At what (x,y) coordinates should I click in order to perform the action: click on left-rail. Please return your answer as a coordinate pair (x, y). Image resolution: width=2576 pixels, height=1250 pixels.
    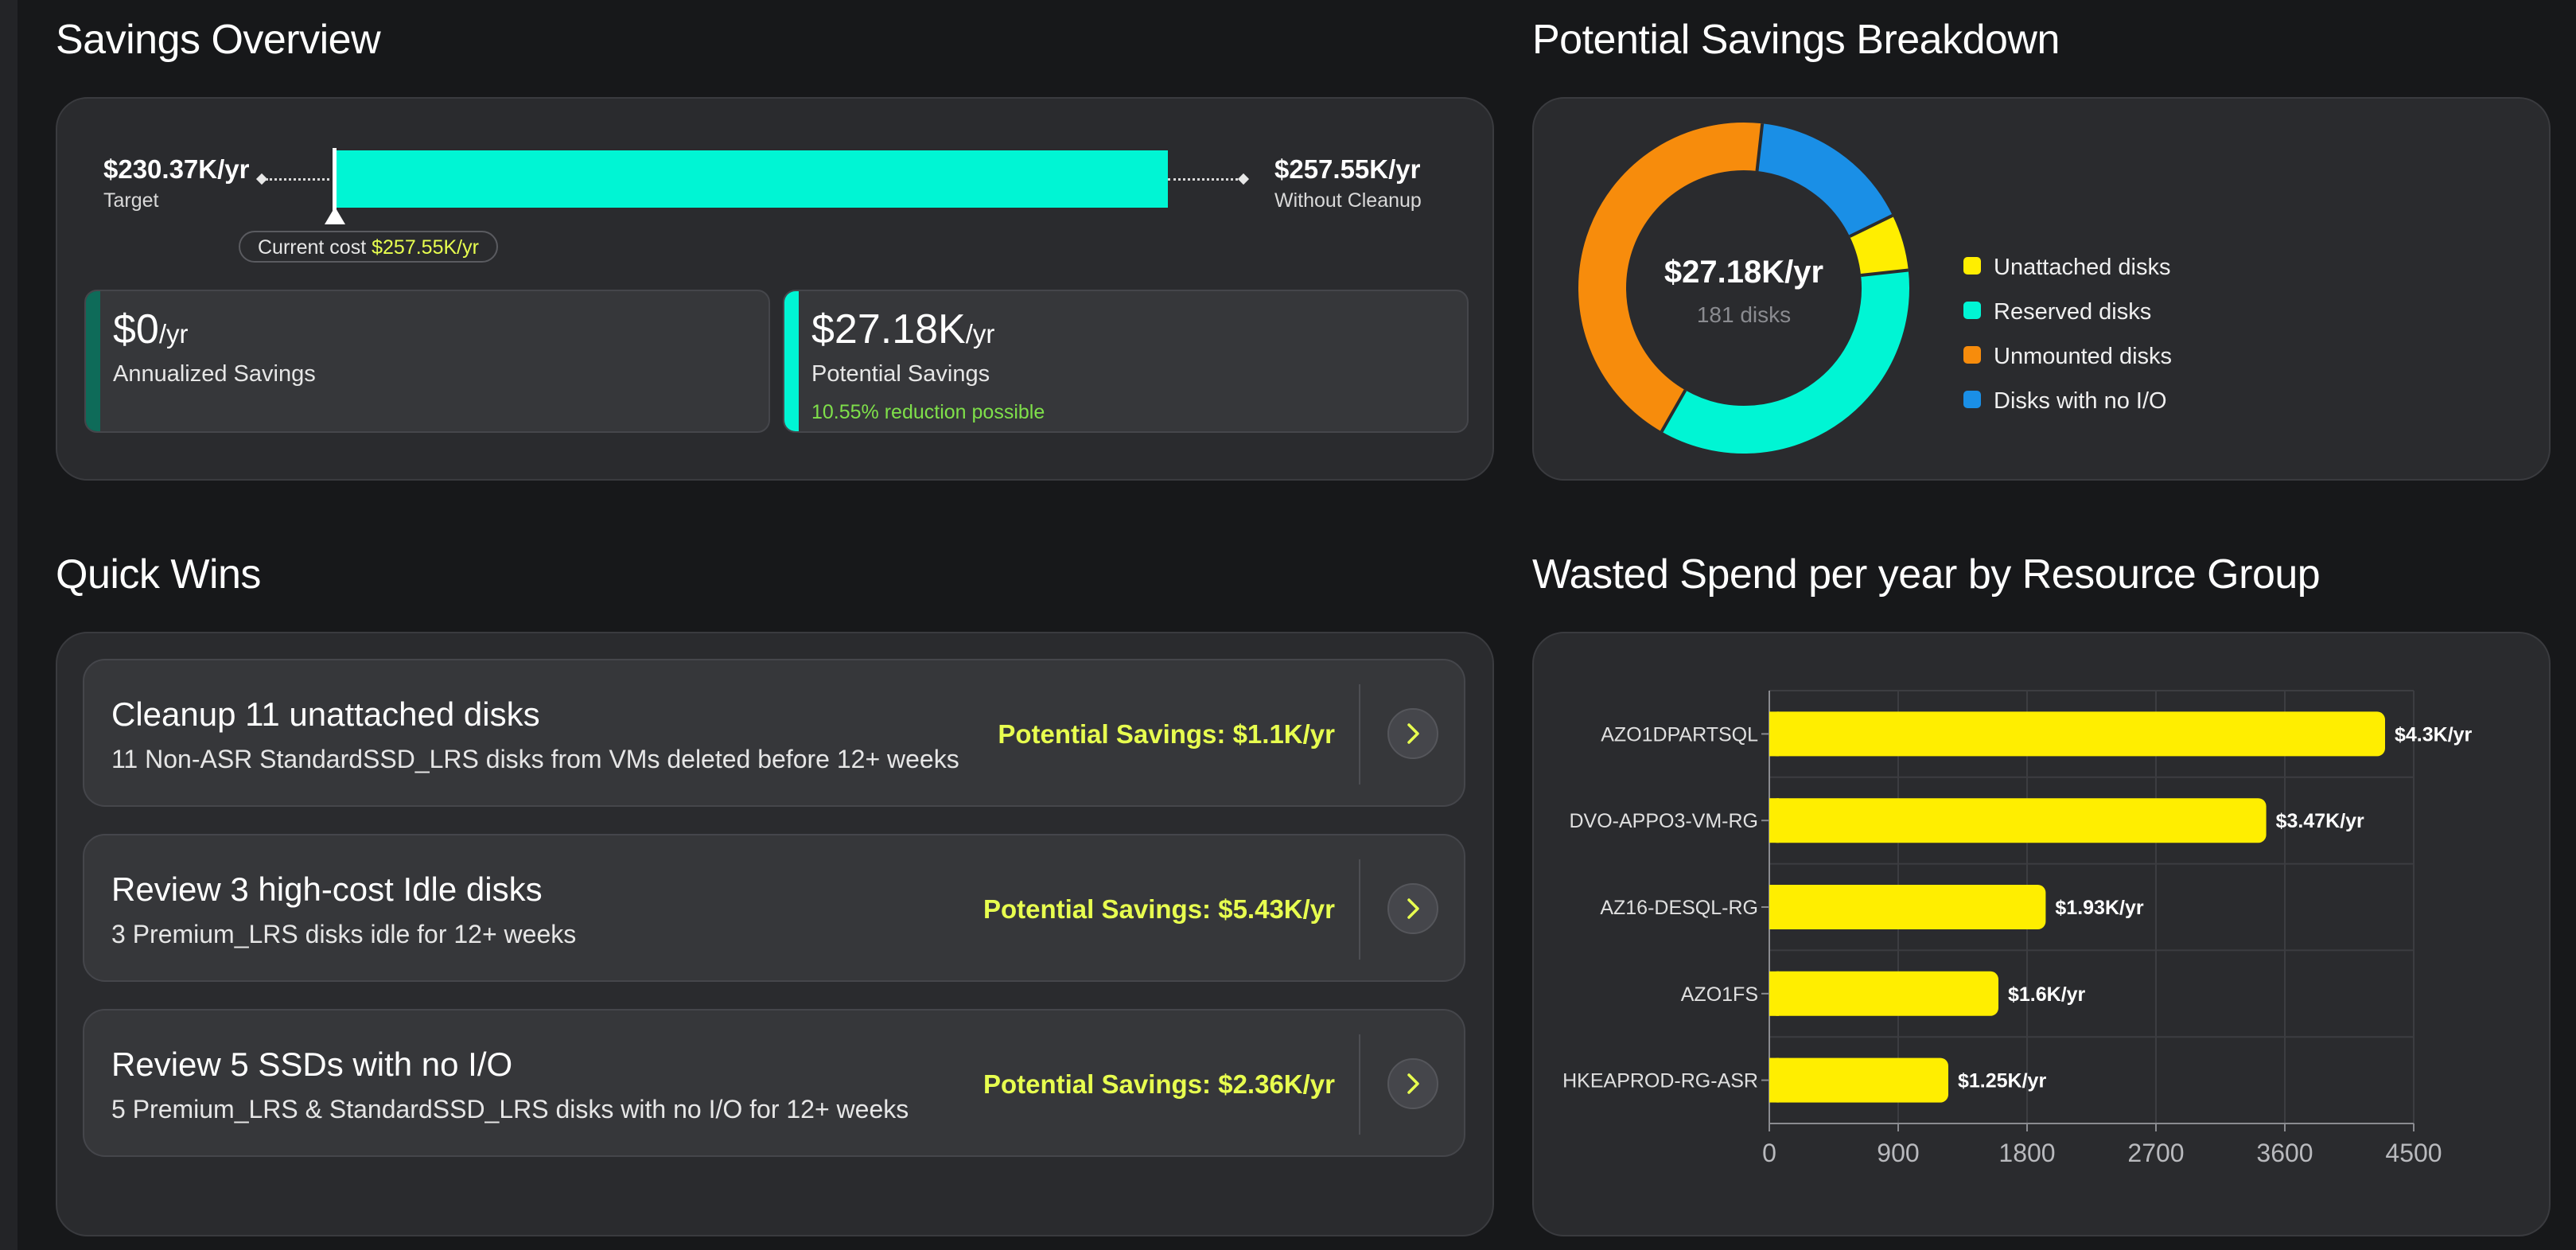
    Looking at the image, I should click on (9, 625).